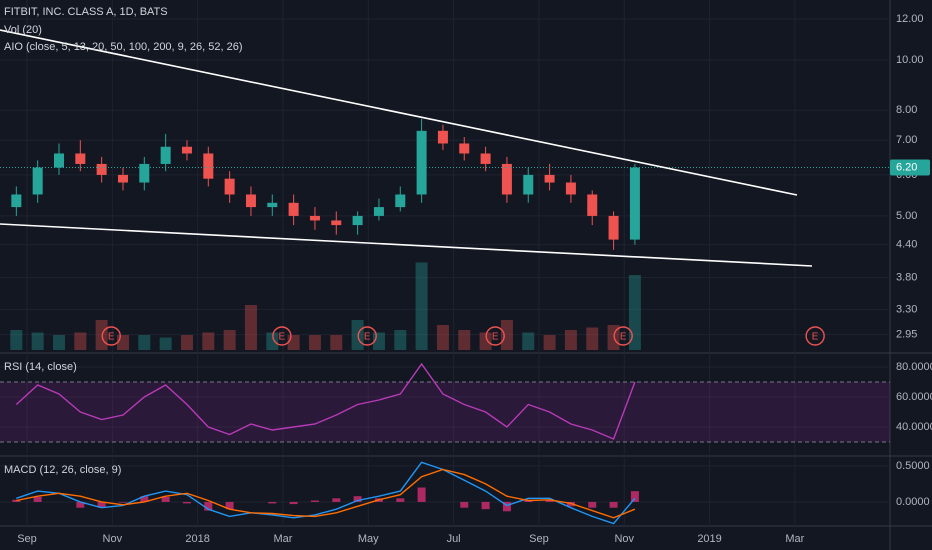  I want to click on y-tick-label: 60.0000, so click(914, 397).